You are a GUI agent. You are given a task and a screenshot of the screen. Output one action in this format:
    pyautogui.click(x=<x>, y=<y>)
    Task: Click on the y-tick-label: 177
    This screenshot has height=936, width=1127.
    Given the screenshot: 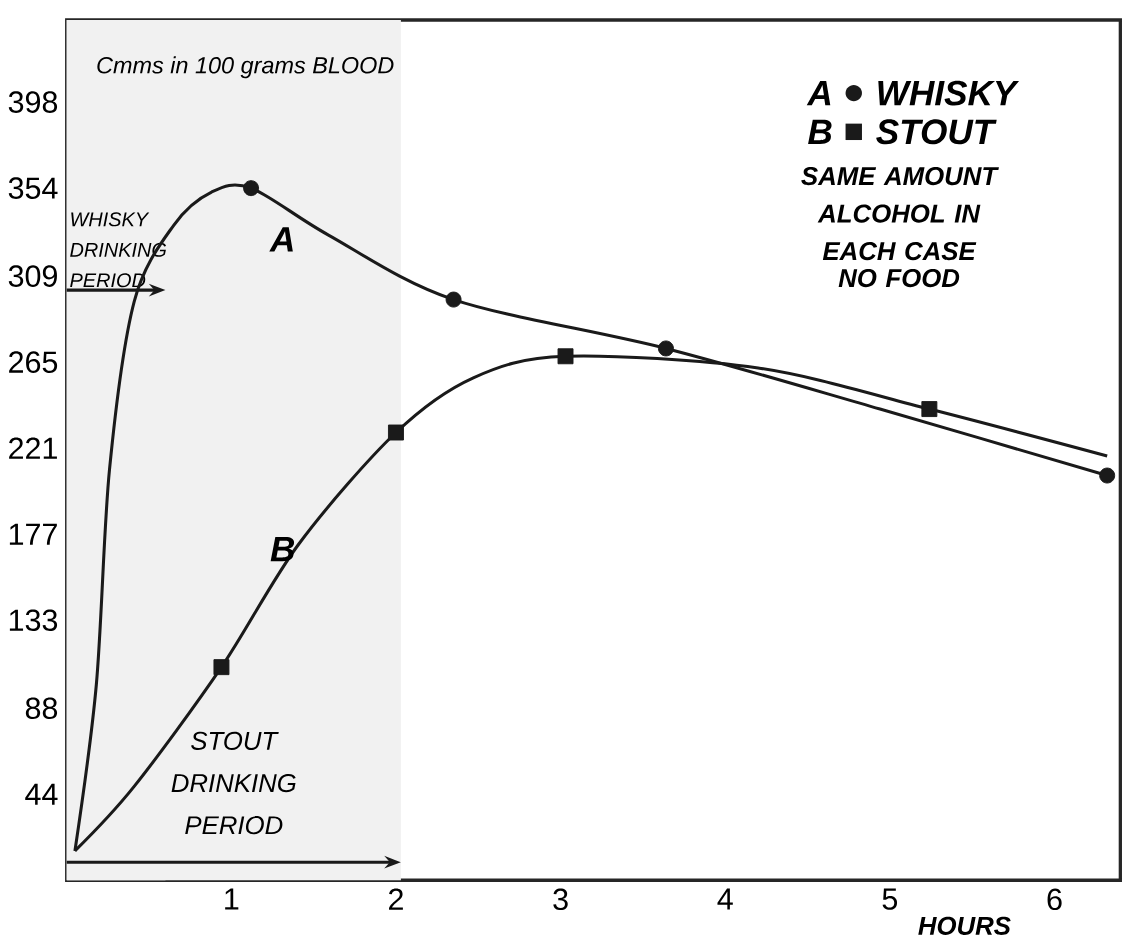 What is the action you would take?
    pyautogui.click(x=33, y=534)
    